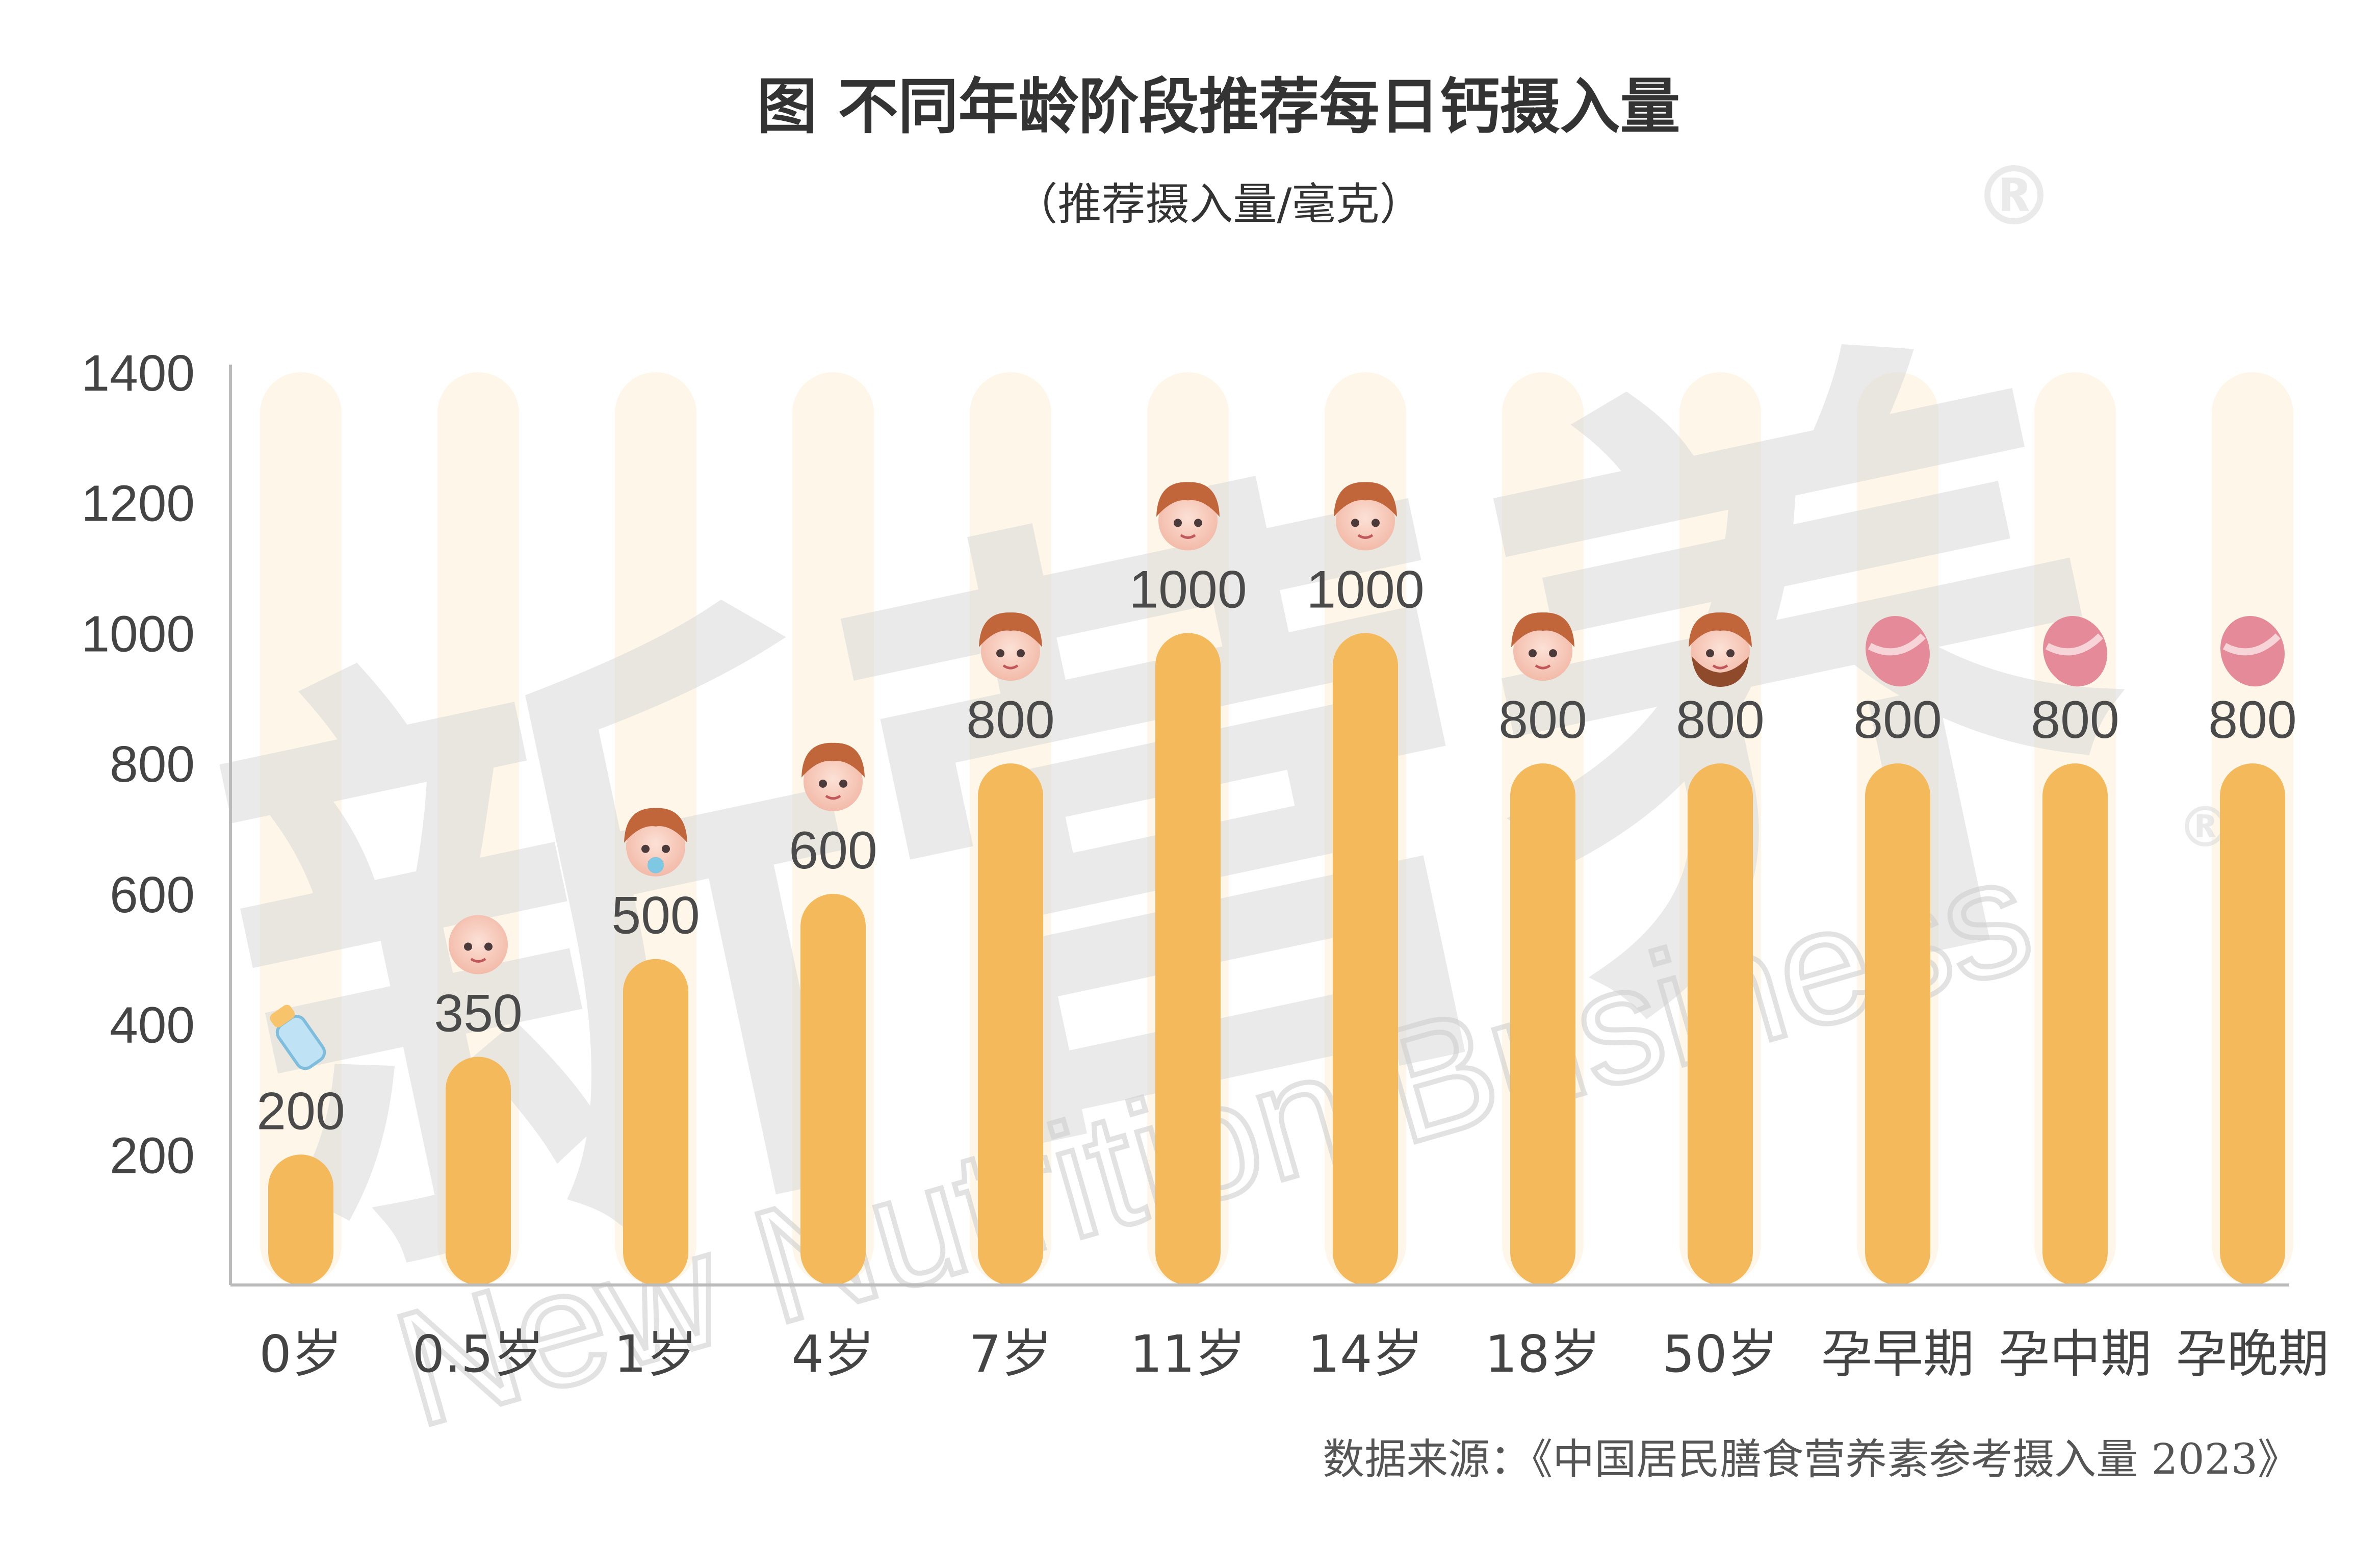  I want to click on baby-bottle-icon, so click(298, 1037).